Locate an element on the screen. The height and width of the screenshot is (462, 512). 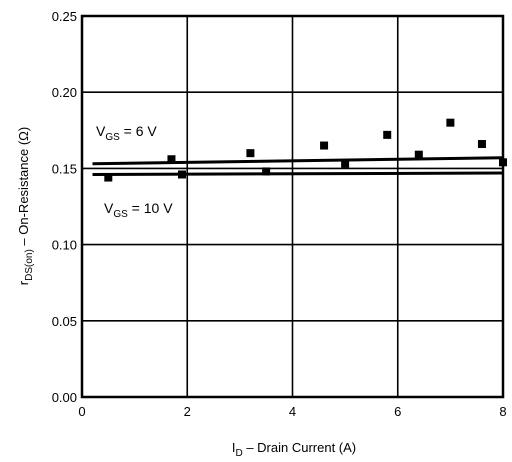
y-axis-title: rDS(on) – On-Resistance (Ω) is located at coordinates (25, 206).